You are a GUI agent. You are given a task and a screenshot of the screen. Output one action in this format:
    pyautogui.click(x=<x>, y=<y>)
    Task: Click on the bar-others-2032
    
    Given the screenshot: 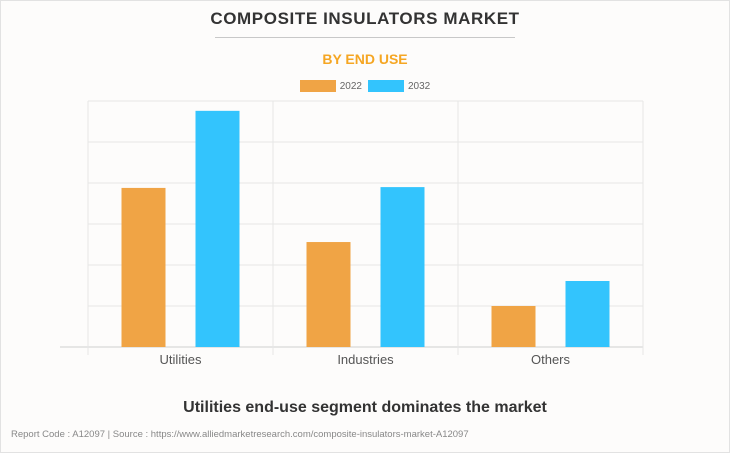 What is the action you would take?
    pyautogui.click(x=587, y=313)
    